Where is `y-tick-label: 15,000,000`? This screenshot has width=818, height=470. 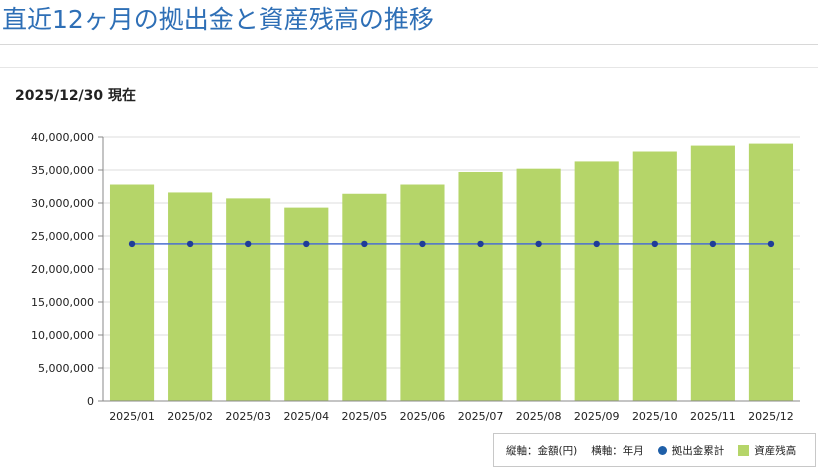
y-tick-label: 15,000,000 is located at coordinates (62, 302).